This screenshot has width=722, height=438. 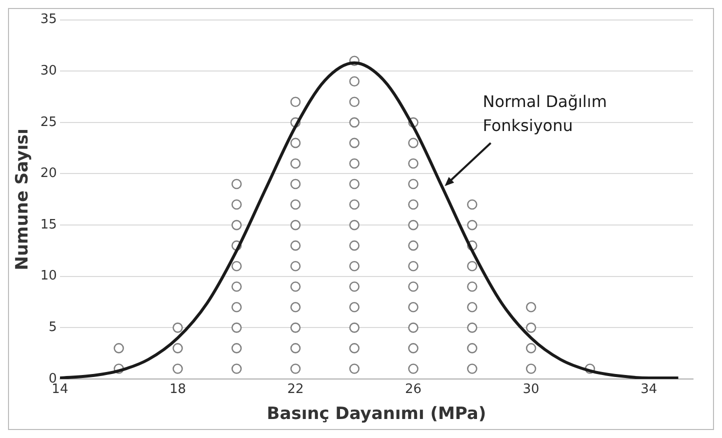 I want to click on x-tick-label: 18, so click(x=177, y=390).